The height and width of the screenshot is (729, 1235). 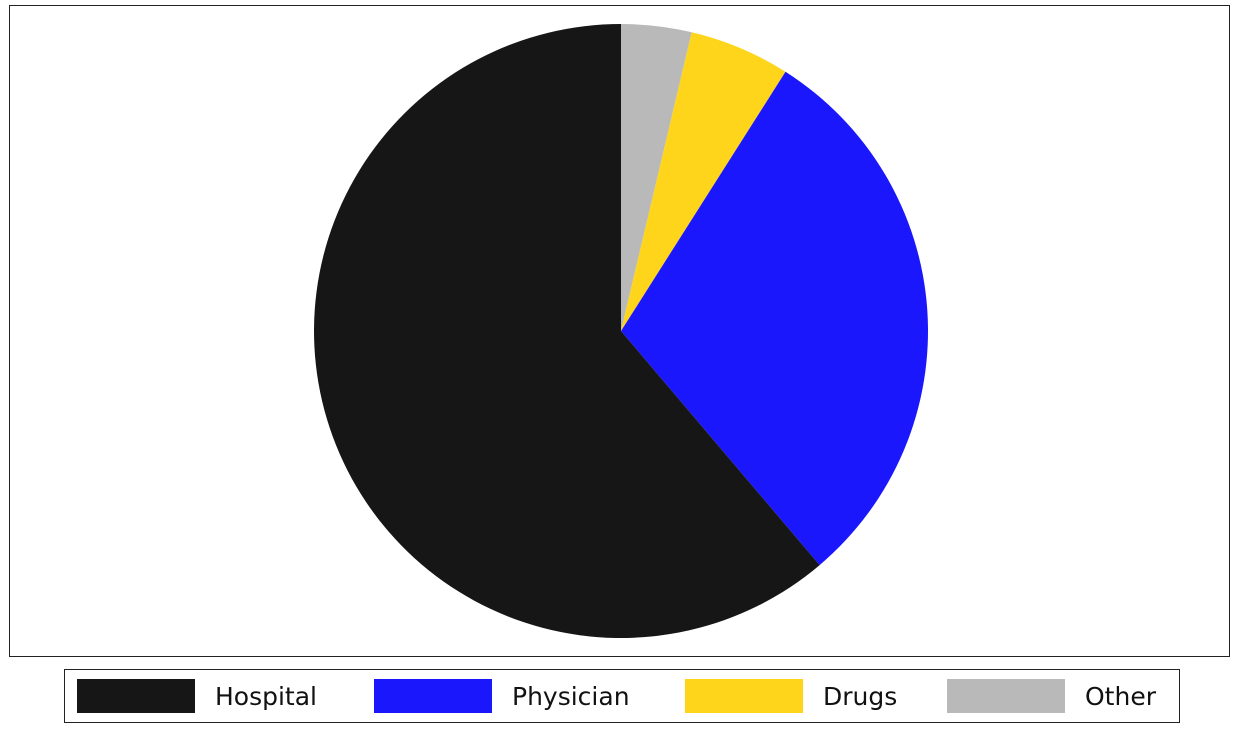 What do you see at coordinates (136, 696) in the screenshot?
I see `legend-swatch-hospital` at bounding box center [136, 696].